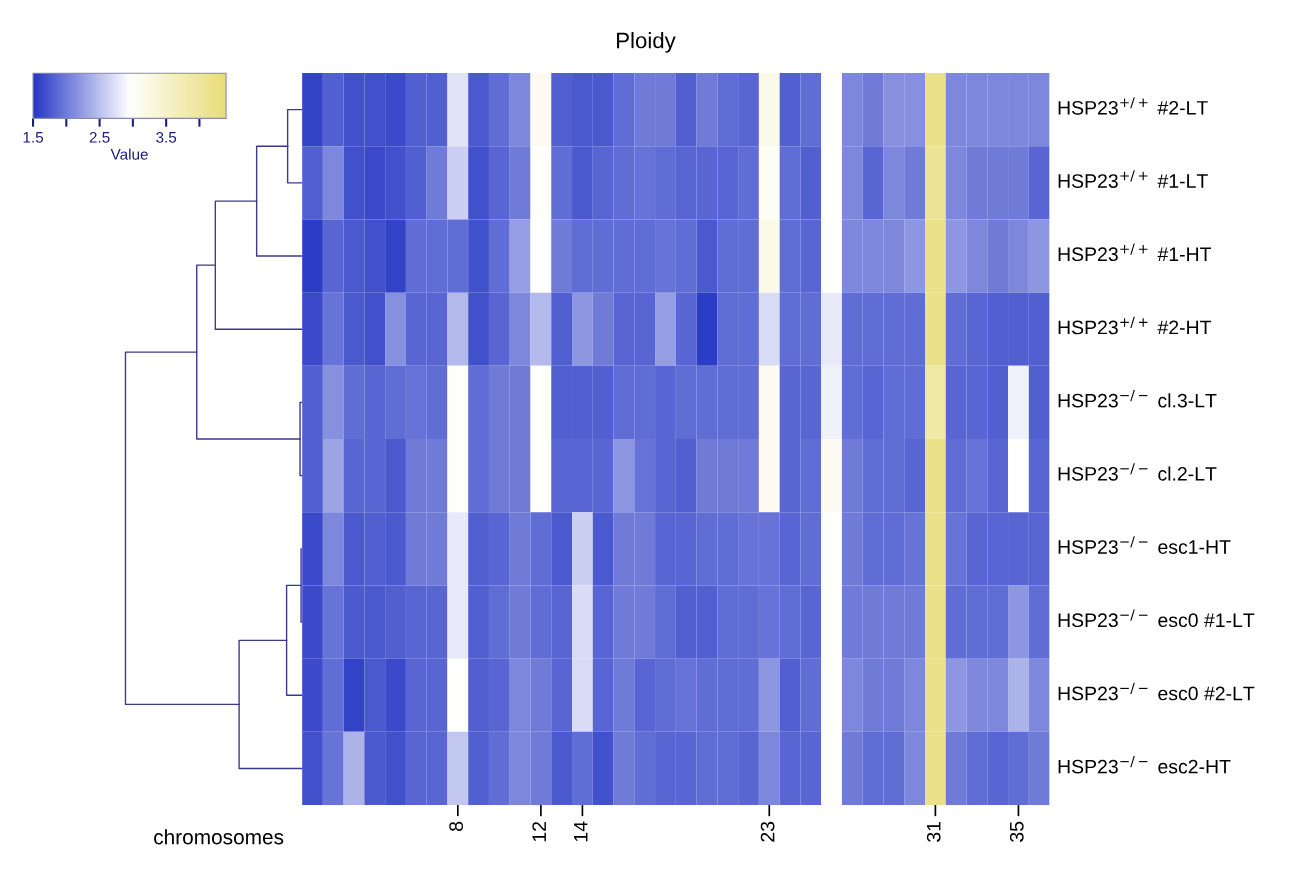 The height and width of the screenshot is (883, 1291). What do you see at coordinates (456, 826) in the screenshot?
I see `x-tick-label: 8` at bounding box center [456, 826].